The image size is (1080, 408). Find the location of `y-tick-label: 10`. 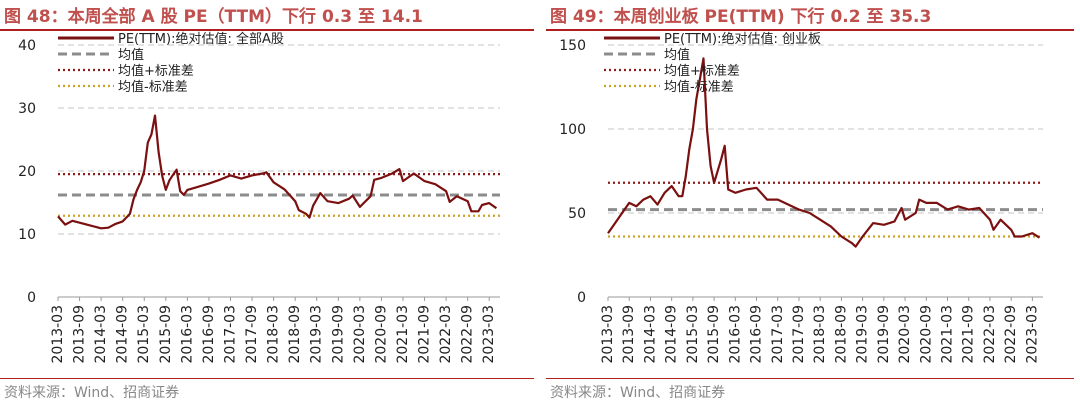

y-tick-label: 10 is located at coordinates (27, 235).